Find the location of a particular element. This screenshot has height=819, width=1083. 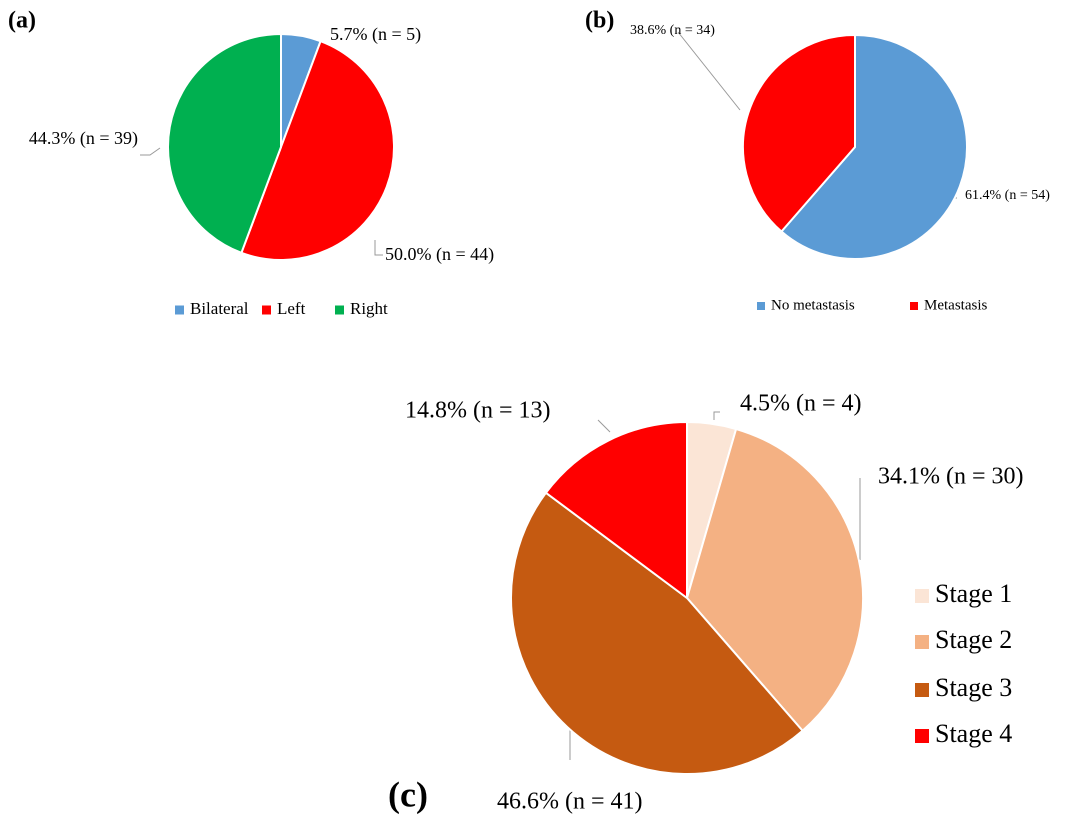

legend-label: Left is located at coordinates (291, 308).